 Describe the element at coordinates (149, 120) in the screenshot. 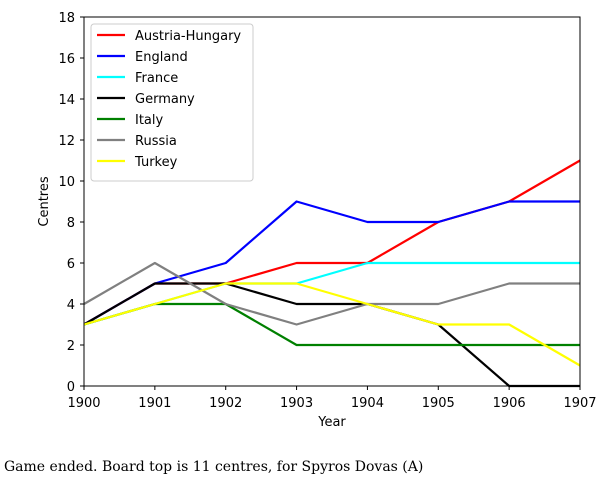

I see `legend-label: Italy` at that location.